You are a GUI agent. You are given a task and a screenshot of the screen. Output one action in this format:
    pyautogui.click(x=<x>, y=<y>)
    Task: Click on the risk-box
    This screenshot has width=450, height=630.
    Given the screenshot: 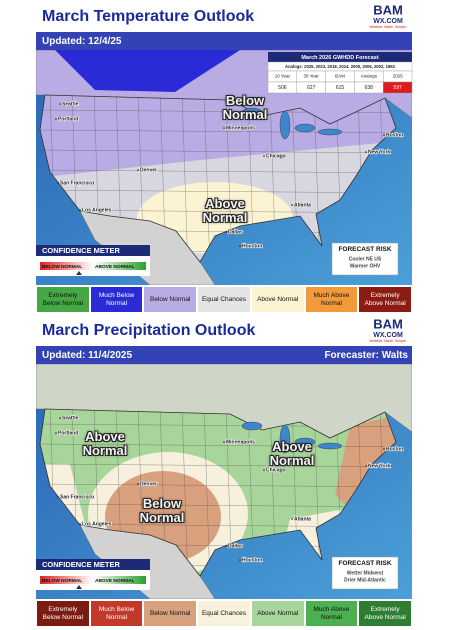 What is the action you would take?
    pyautogui.click(x=365, y=573)
    